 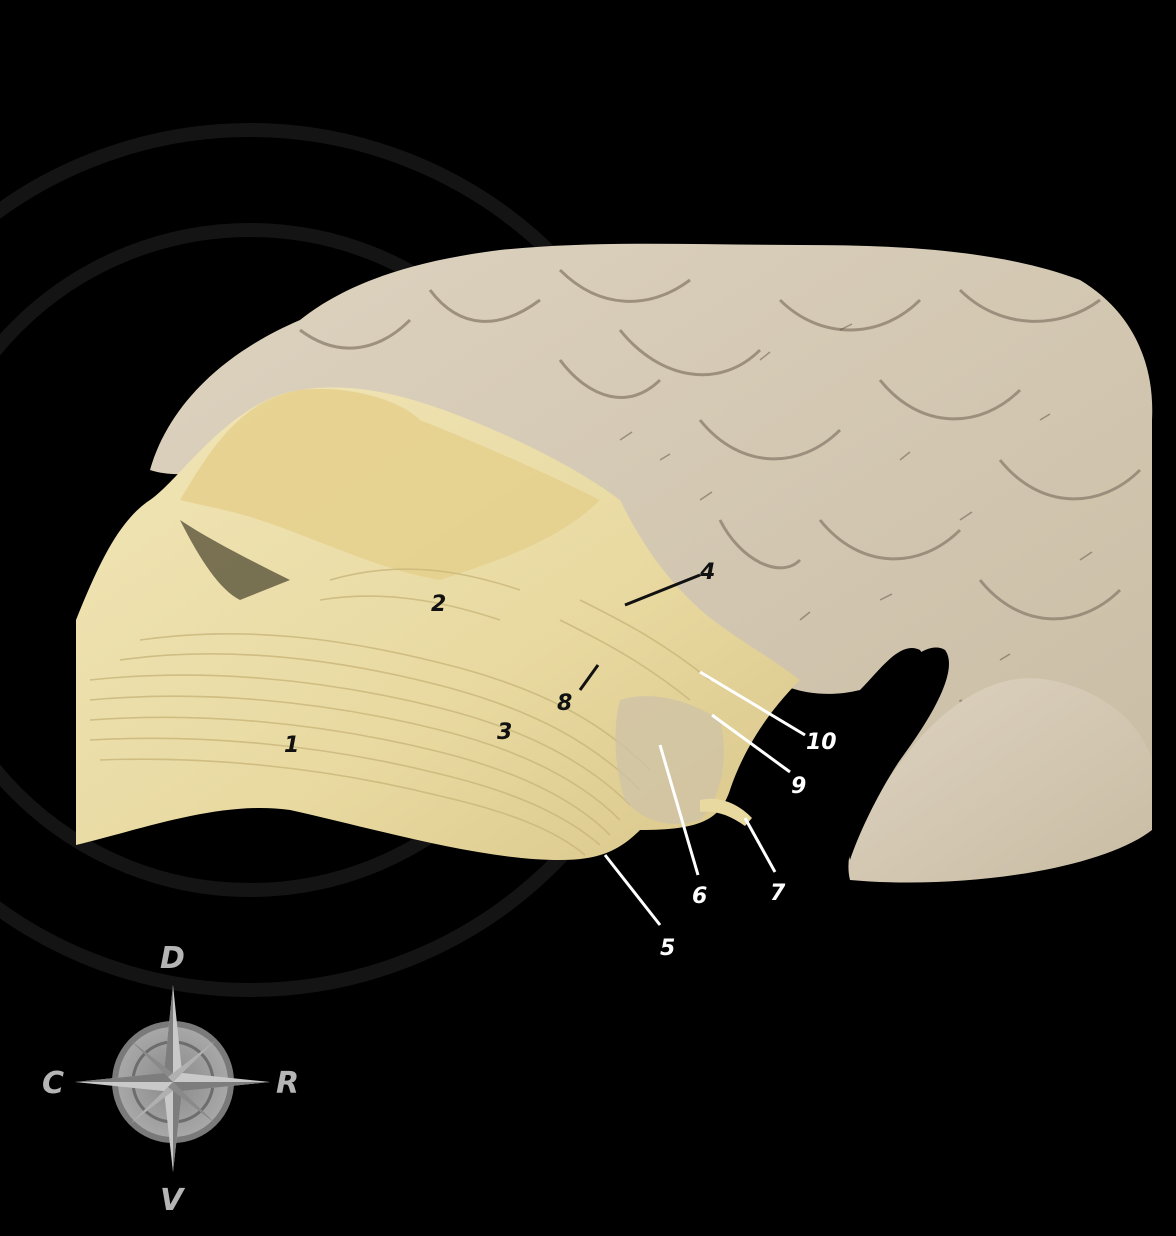 I want to click on label-3: 3, so click(x=504, y=732).